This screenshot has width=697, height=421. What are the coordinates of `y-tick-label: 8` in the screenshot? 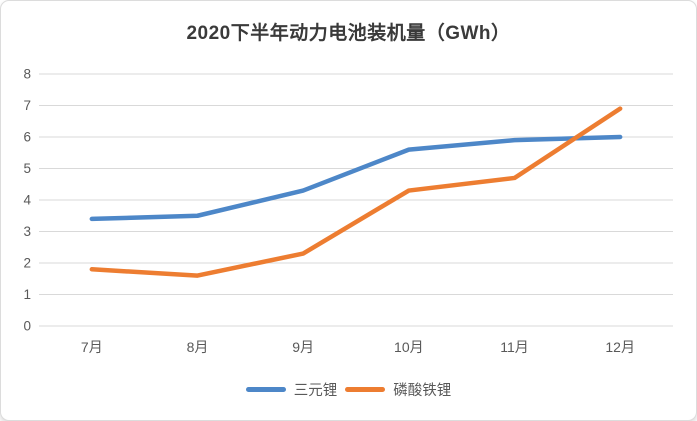 It's located at (27, 74).